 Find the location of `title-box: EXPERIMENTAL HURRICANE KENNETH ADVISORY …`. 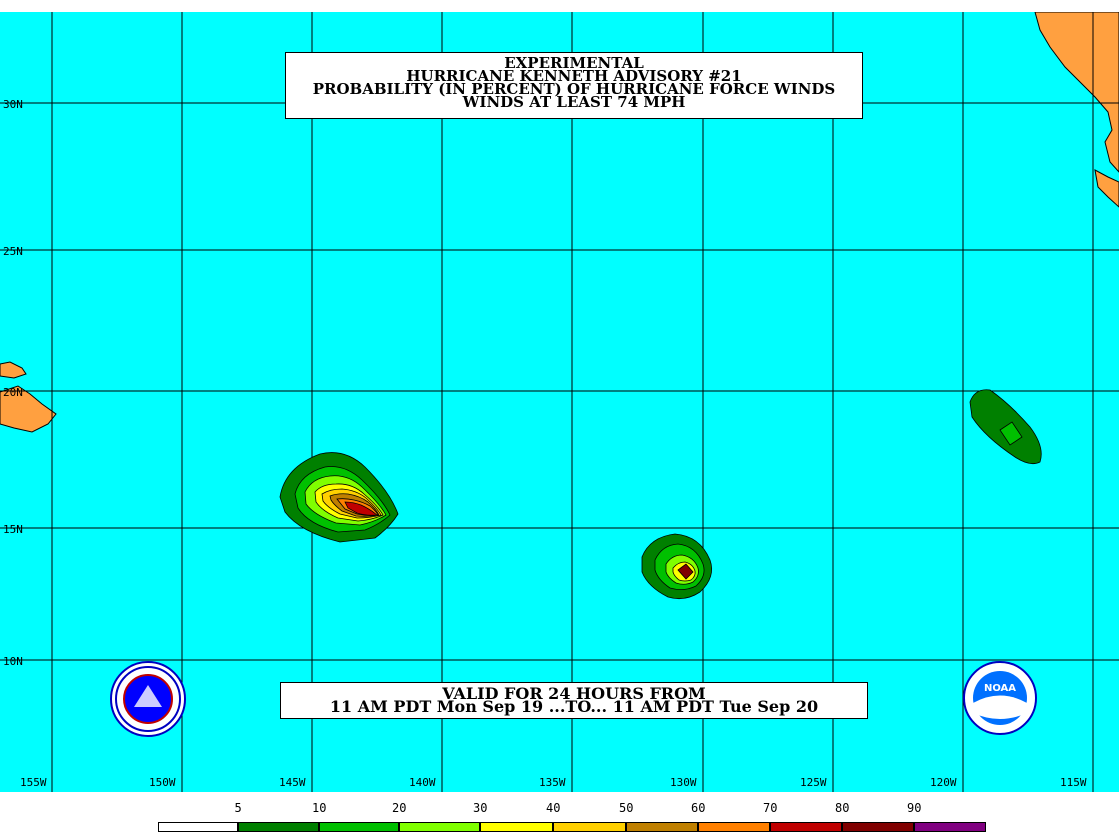

title-box: EXPERIMENTAL HURRICANE KENNETH ADVISORY … is located at coordinates (574, 85).